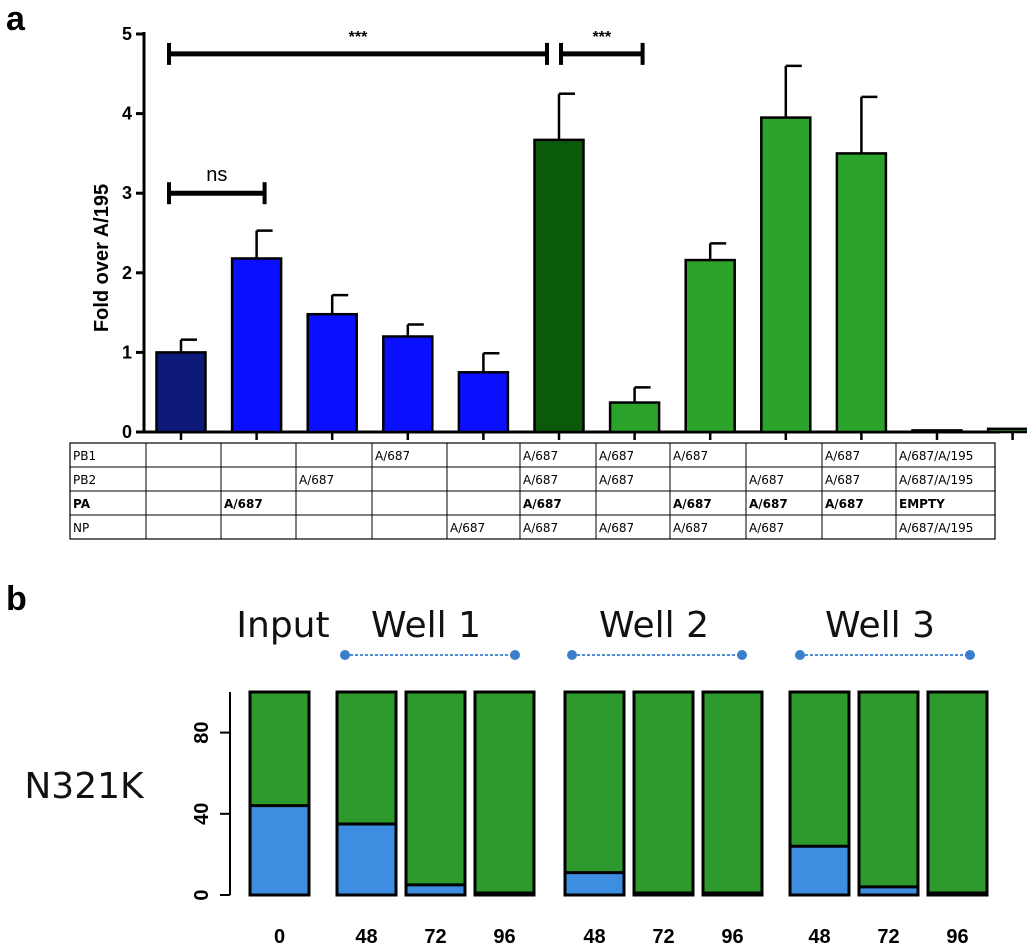 The image size is (1027, 950). What do you see at coordinates (279, 937) in the screenshot?
I see `x-tick-label-b: 0` at bounding box center [279, 937].